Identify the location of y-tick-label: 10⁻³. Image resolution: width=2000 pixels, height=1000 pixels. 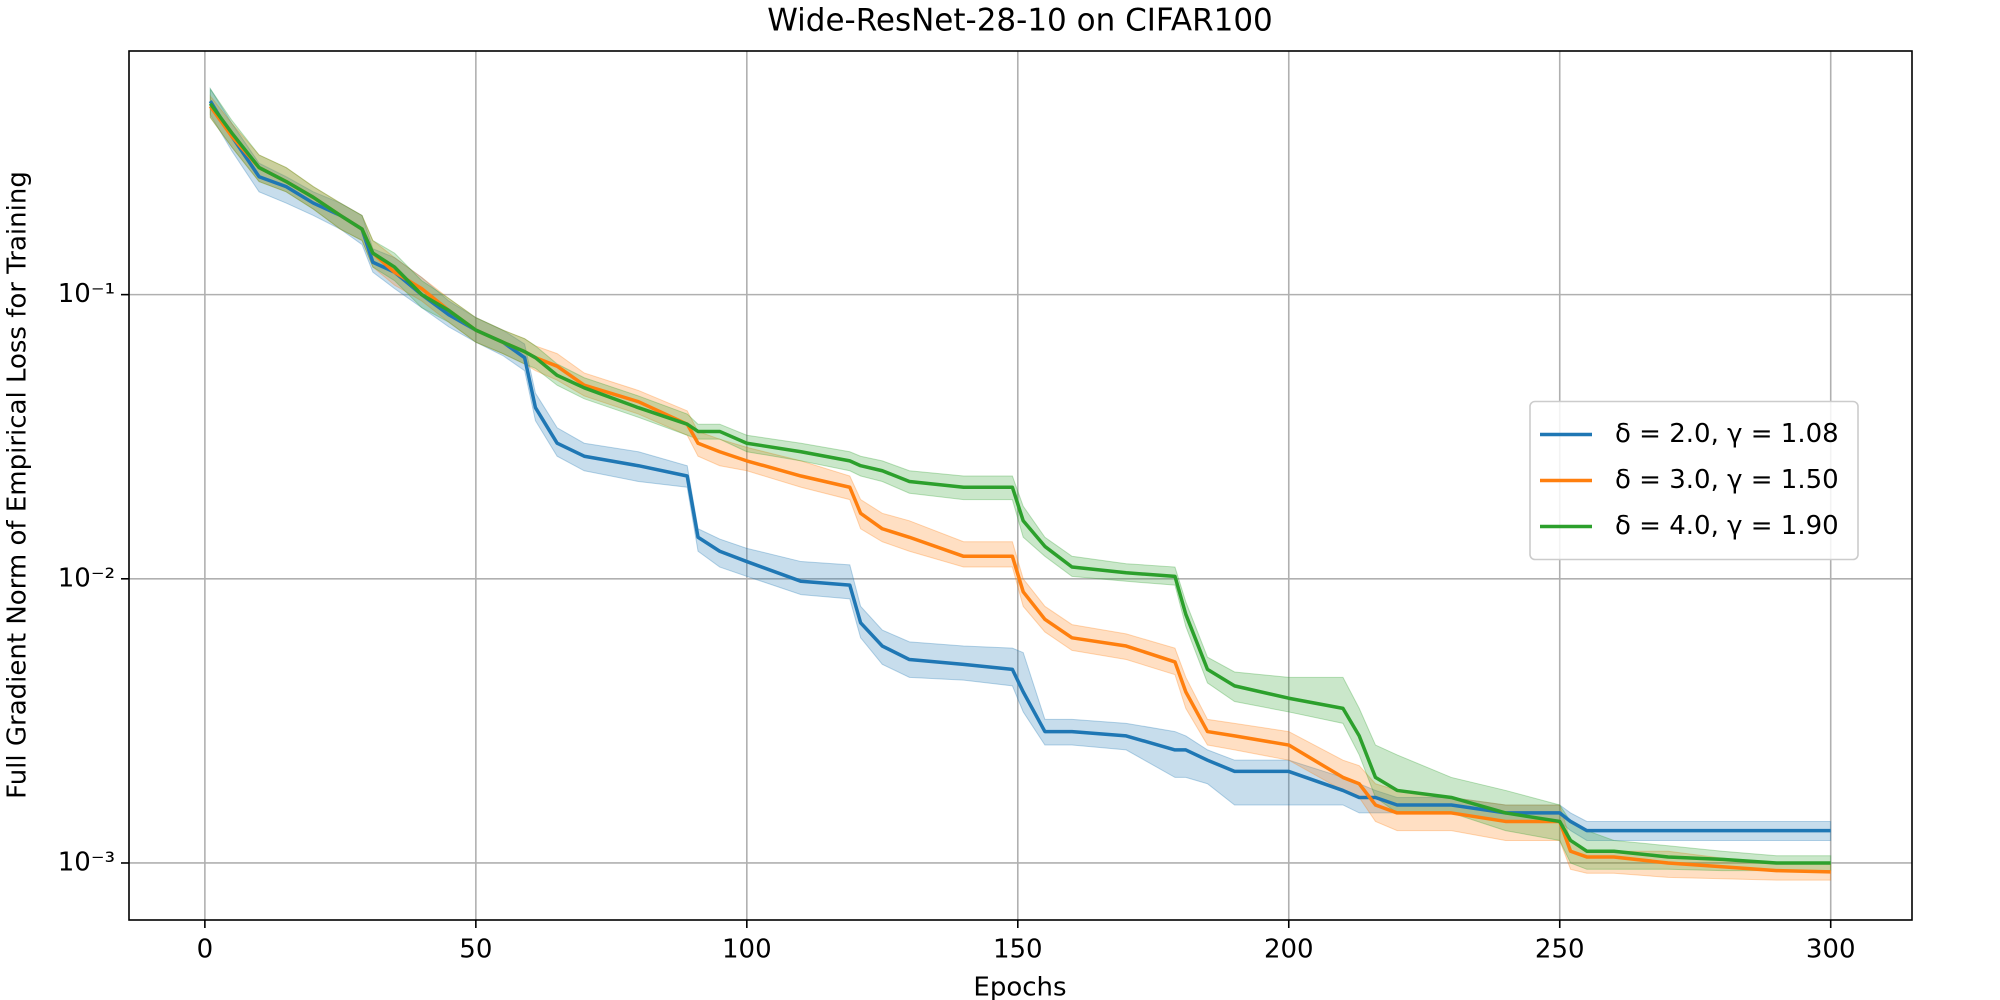
(86, 862).